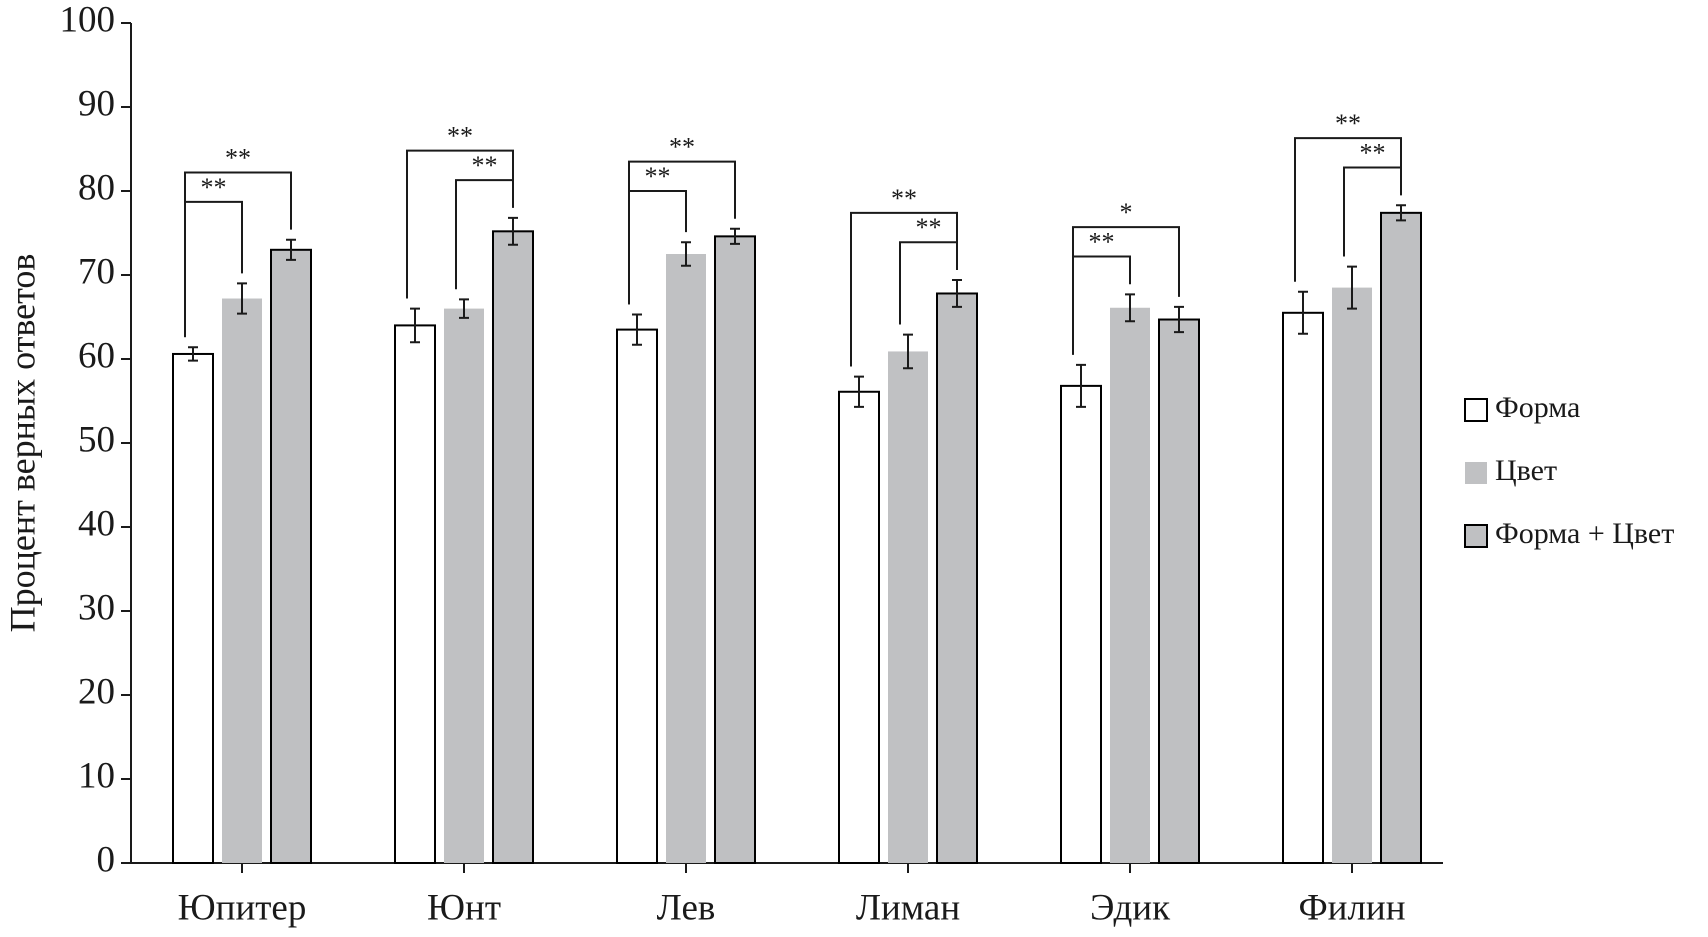 The width and height of the screenshot is (1708, 937). Describe the element at coordinates (96, 187) in the screenshot. I see `y-tick-label: 80` at that location.